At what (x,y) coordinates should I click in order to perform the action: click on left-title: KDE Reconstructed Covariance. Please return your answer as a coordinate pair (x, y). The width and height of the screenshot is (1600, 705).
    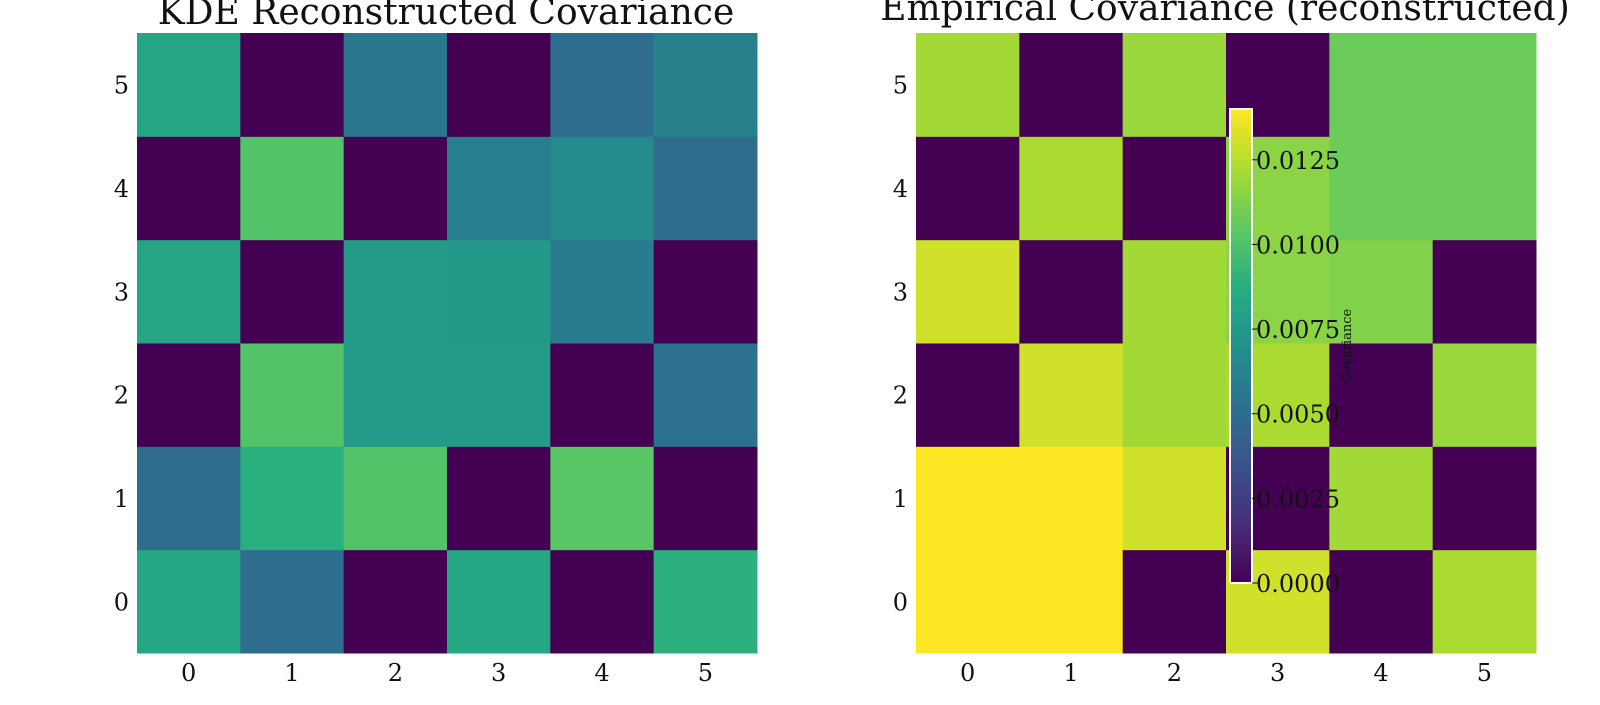
    Looking at the image, I should click on (446, 16).